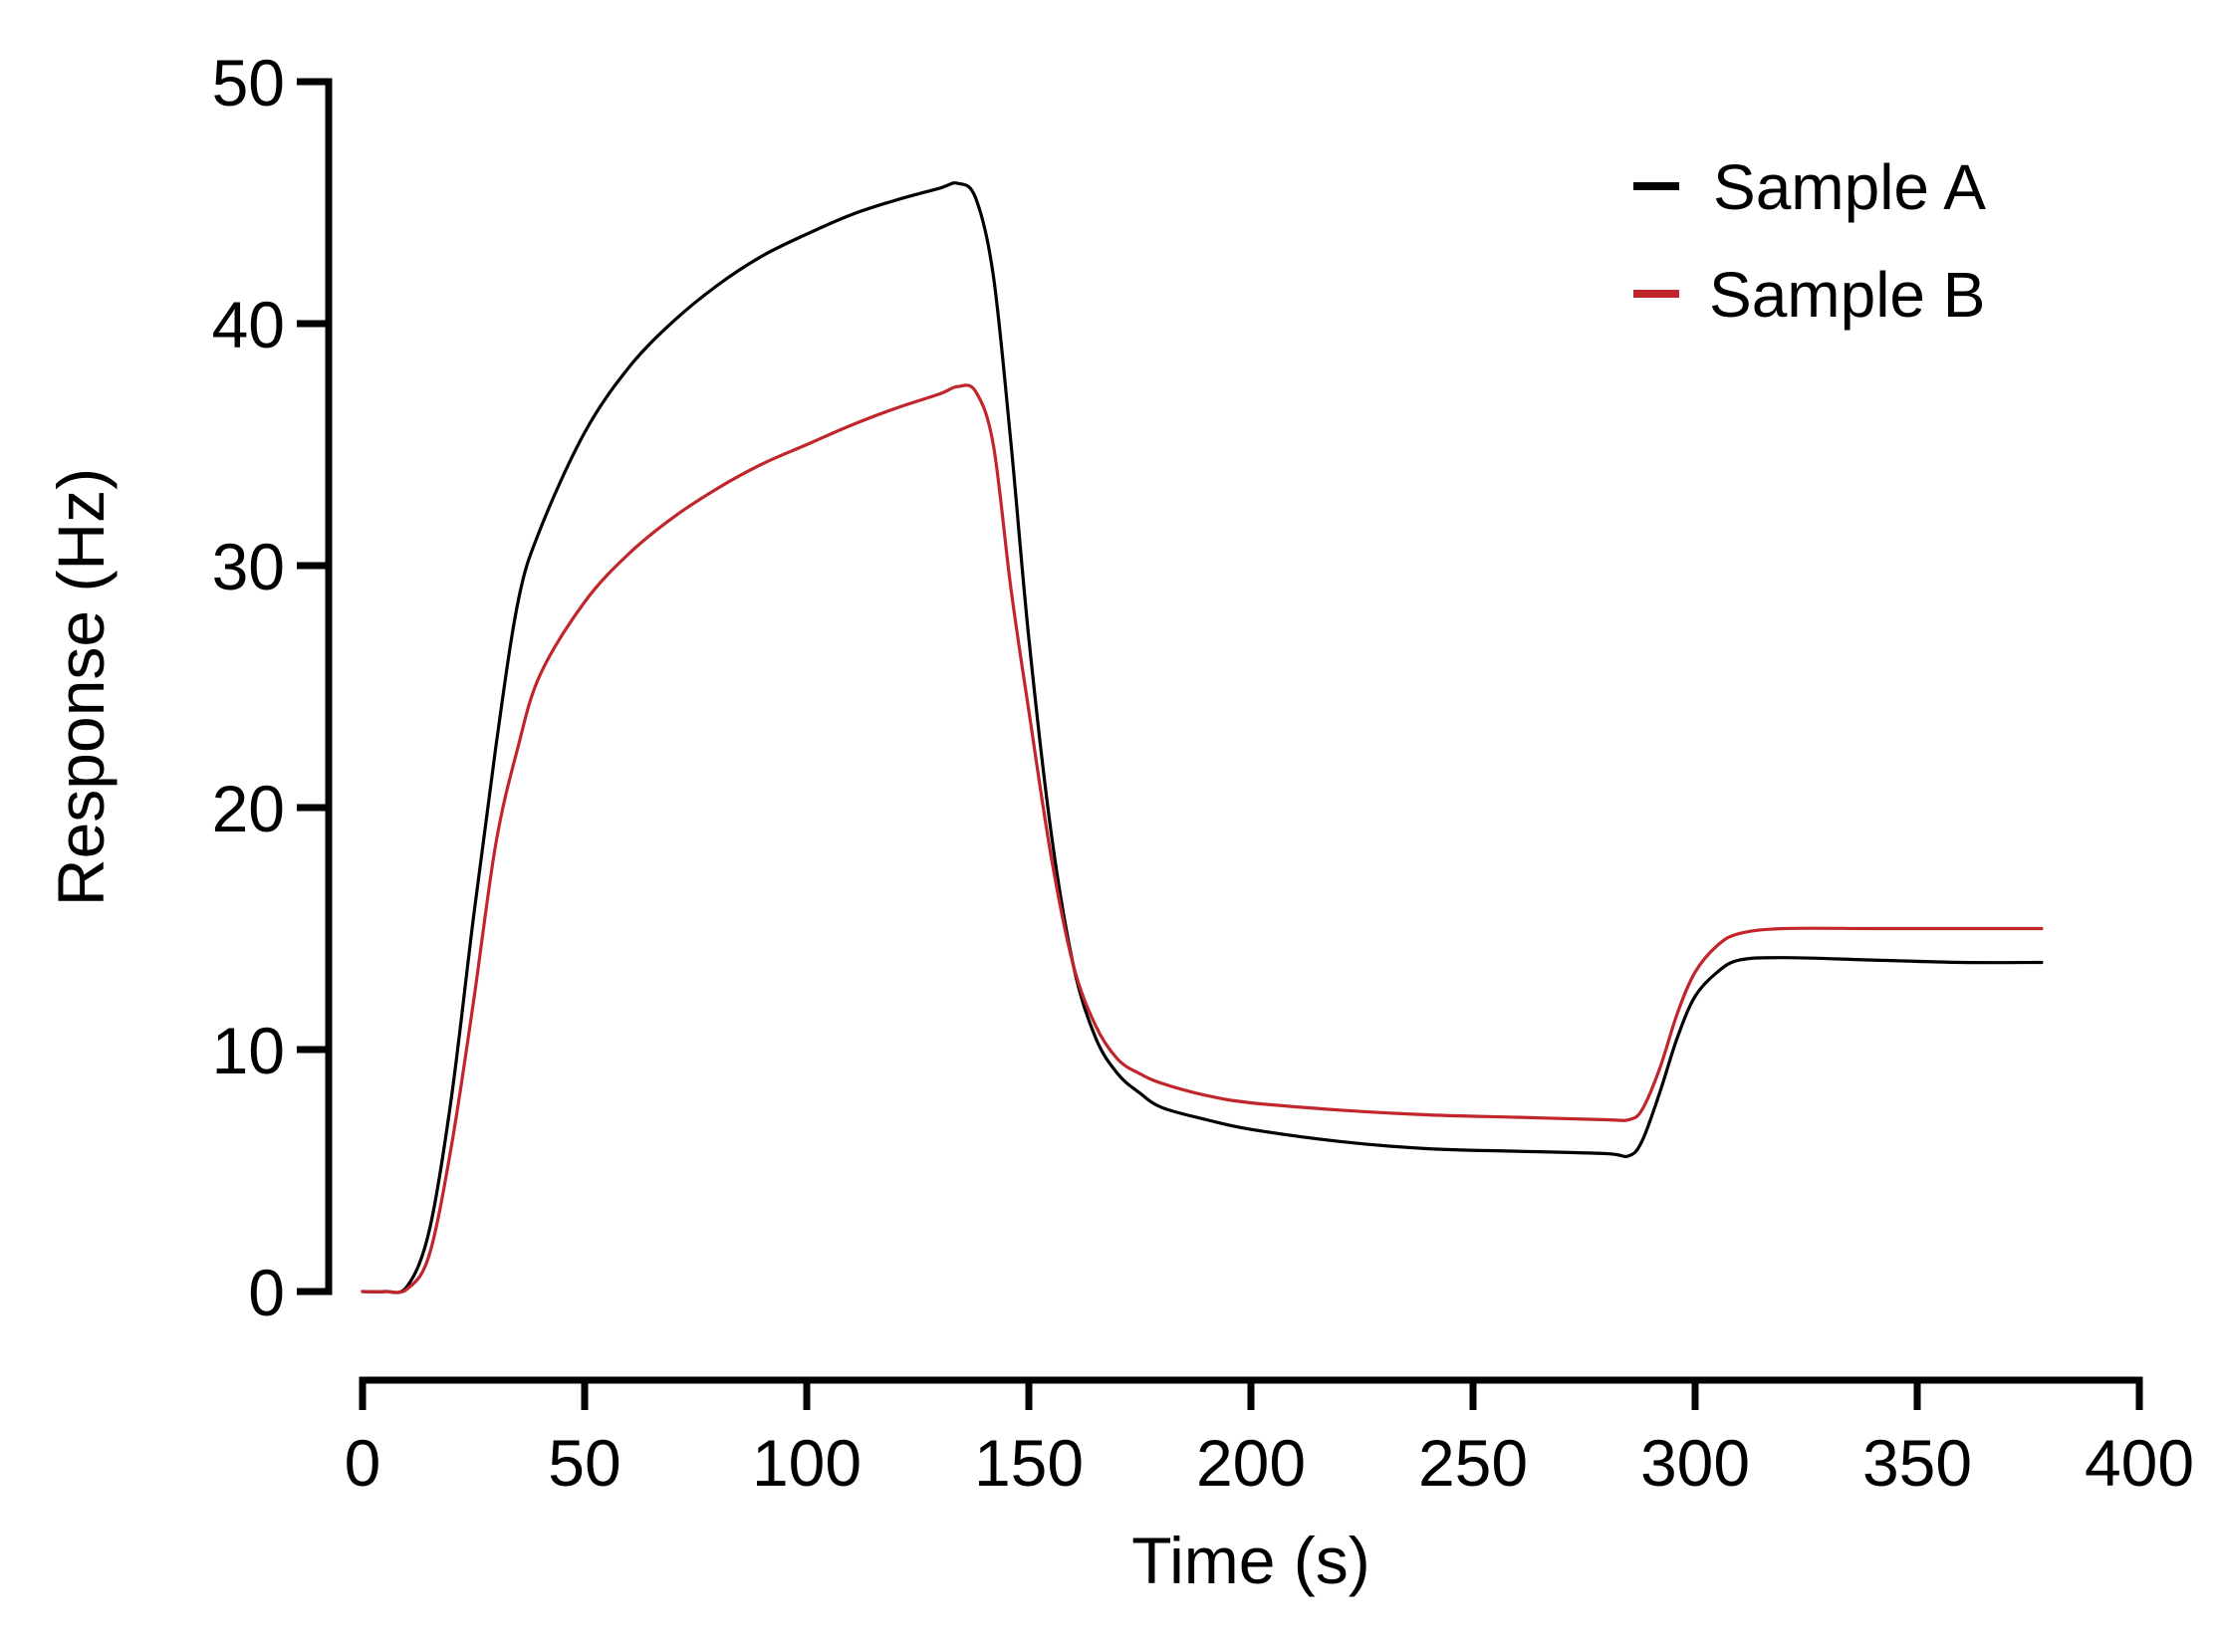 This screenshot has width=2222, height=1652. Describe the element at coordinates (1809, 241) in the screenshot. I see `legend: Sample A Sample B` at that location.